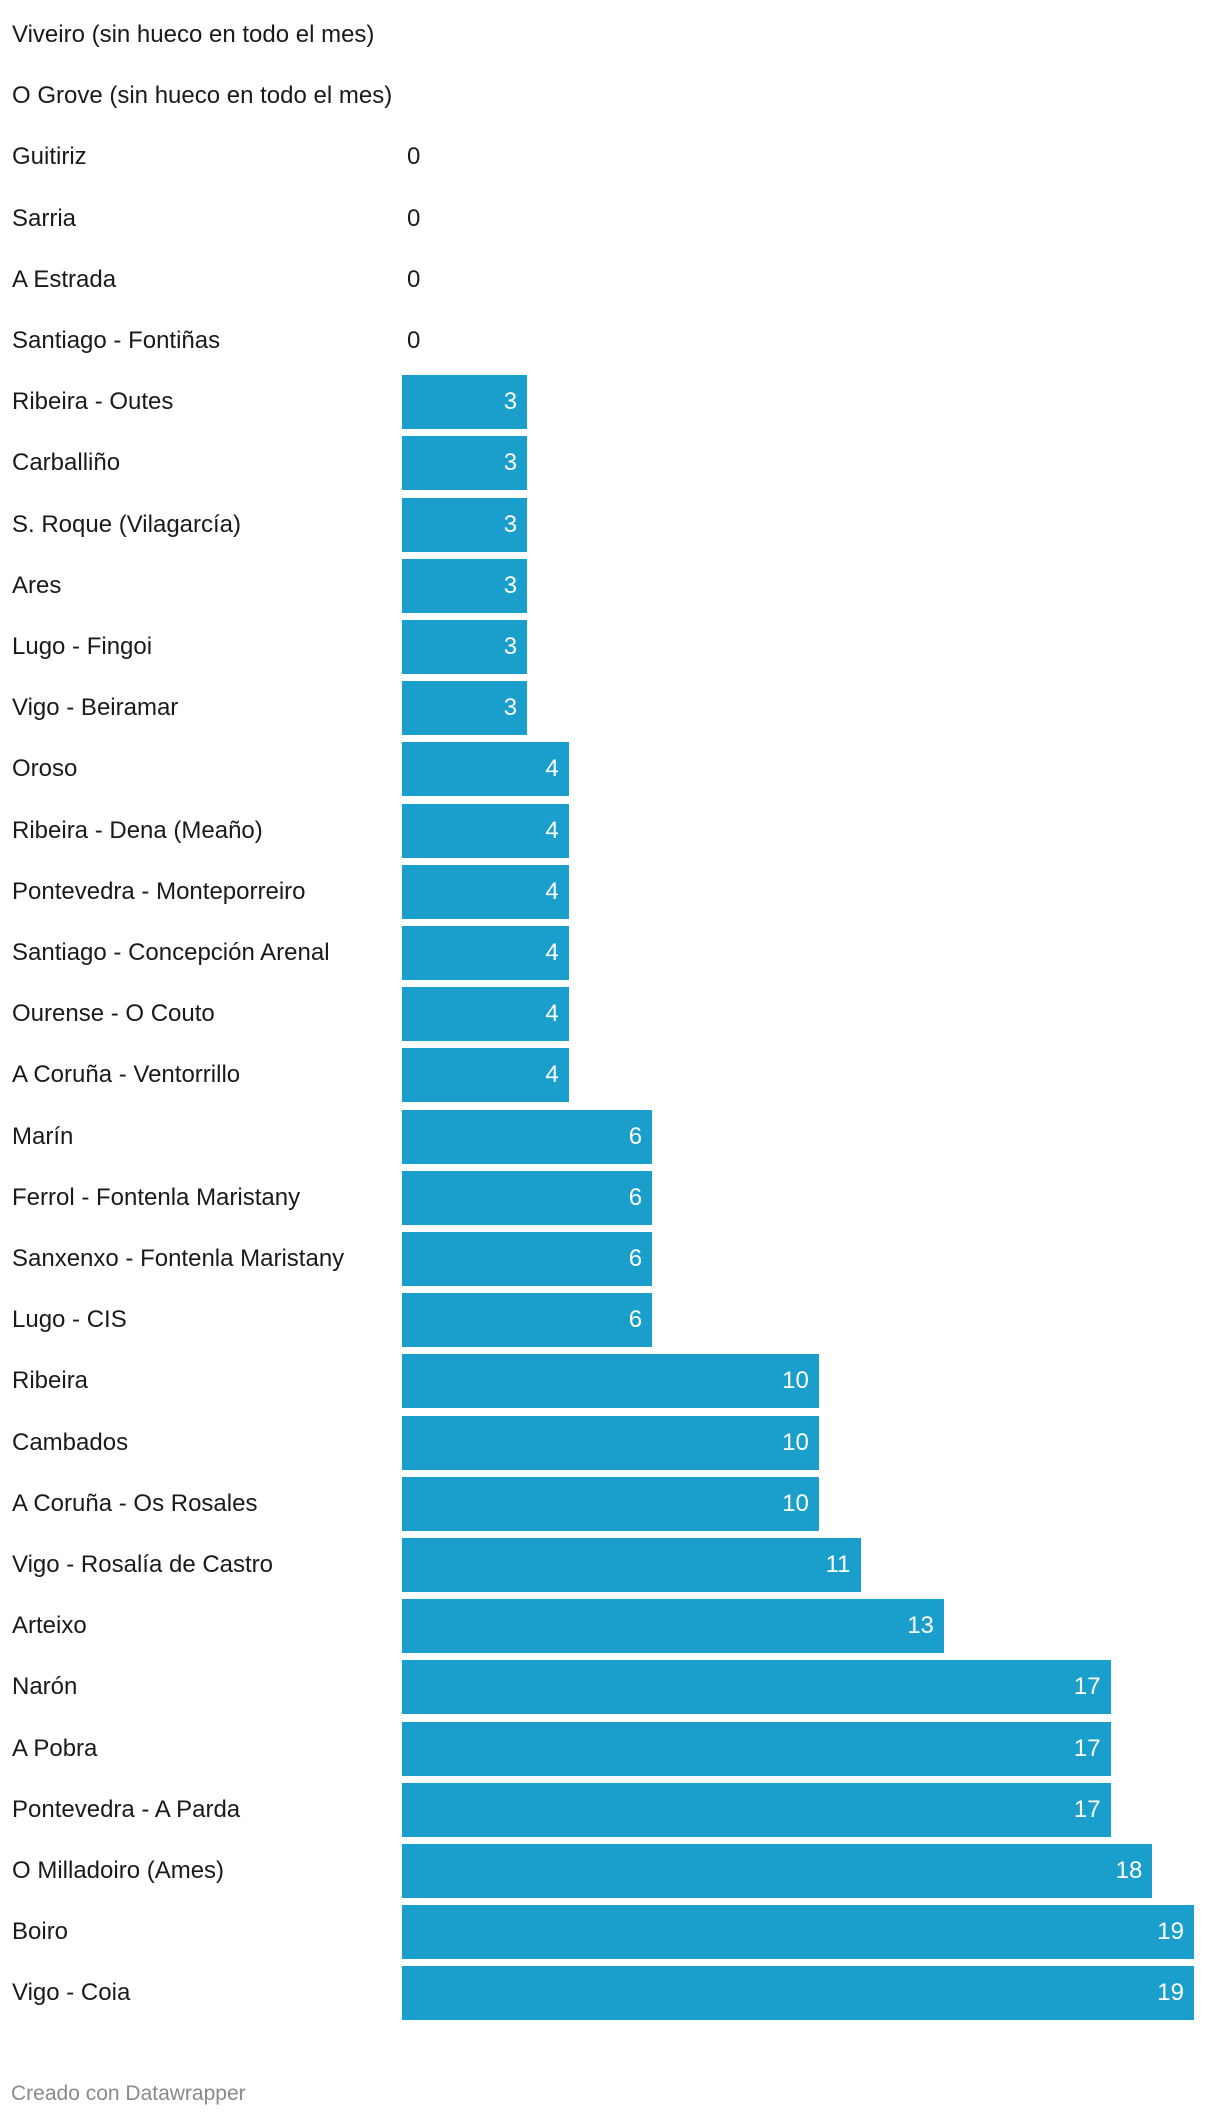  Describe the element at coordinates (137, 830) in the screenshot. I see `category-label: Ribeira - Dena (Meaño)` at that location.